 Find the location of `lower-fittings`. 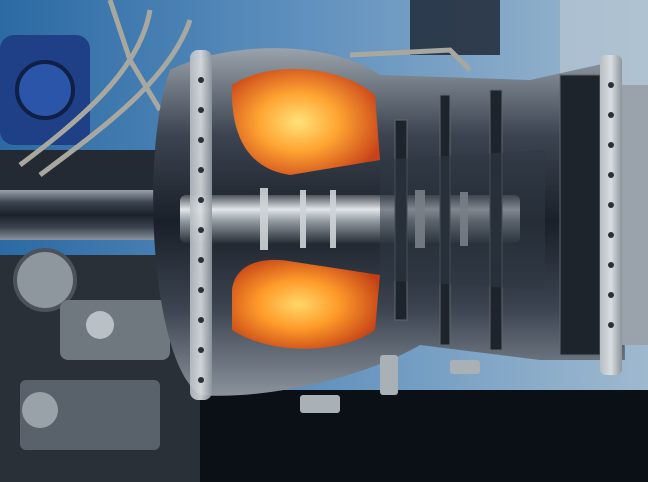

lower-fittings is located at coordinates (390, 384).